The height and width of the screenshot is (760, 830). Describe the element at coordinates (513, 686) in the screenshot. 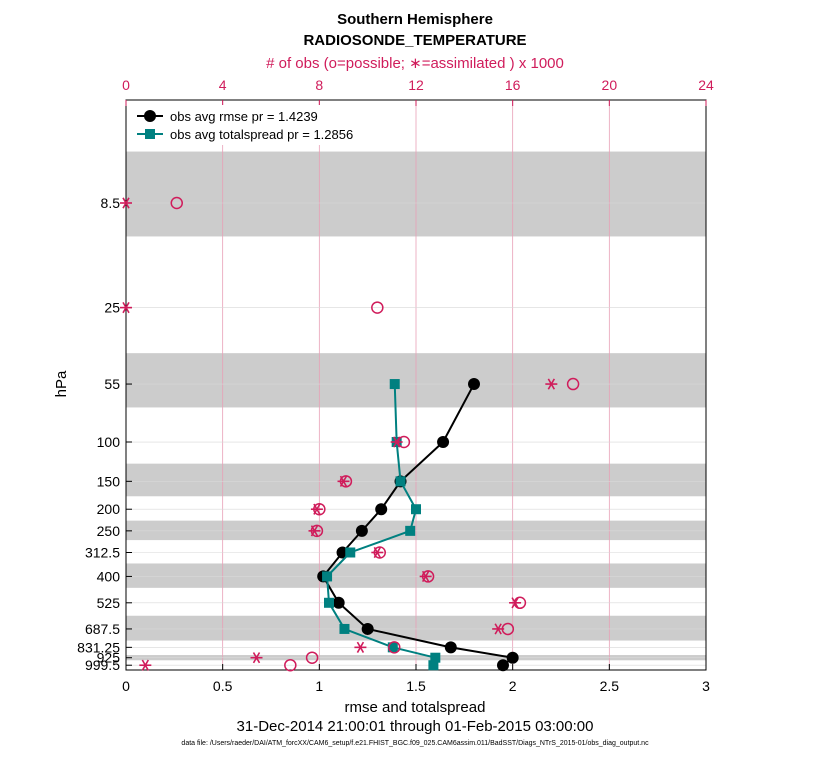

I see `x-tick-label: 2` at that location.